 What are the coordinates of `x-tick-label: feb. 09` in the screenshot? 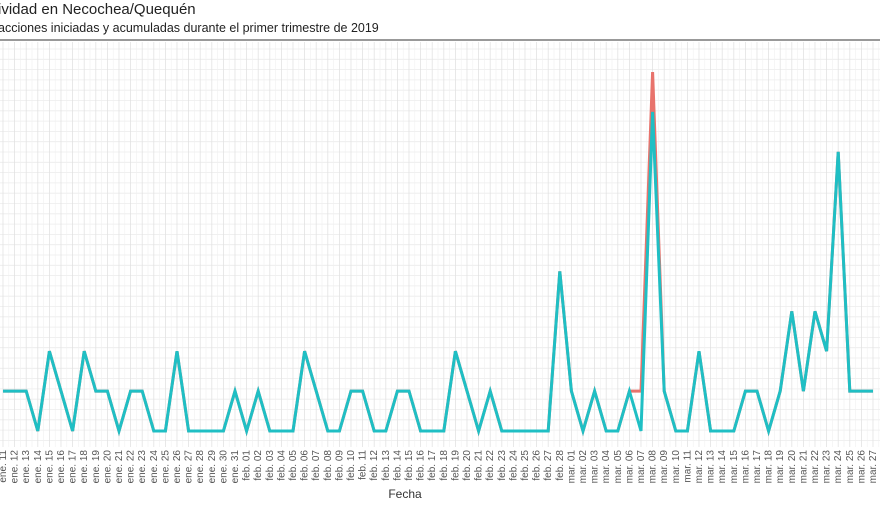 It's located at (339, 465).